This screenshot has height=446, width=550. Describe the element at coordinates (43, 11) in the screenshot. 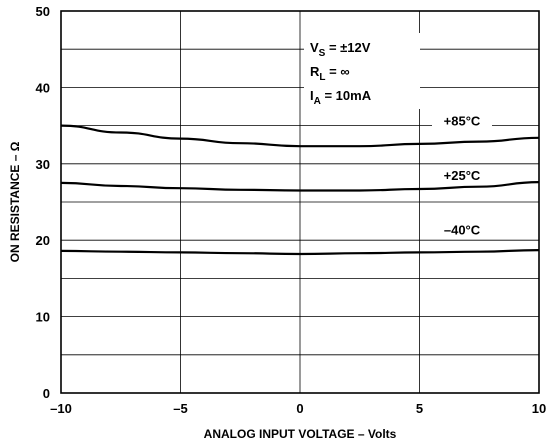

I see `y-tick-label: 50` at that location.